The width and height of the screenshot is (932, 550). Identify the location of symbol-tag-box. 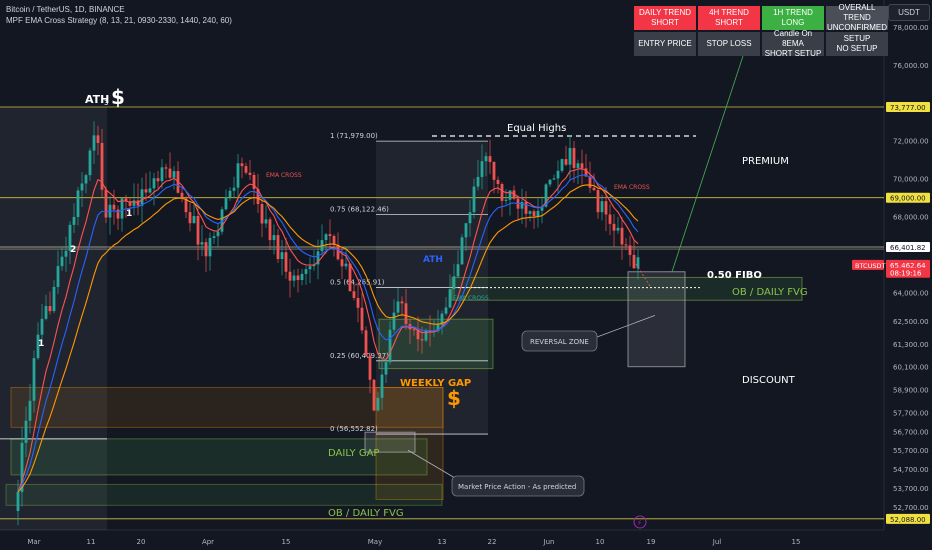
(868, 264).